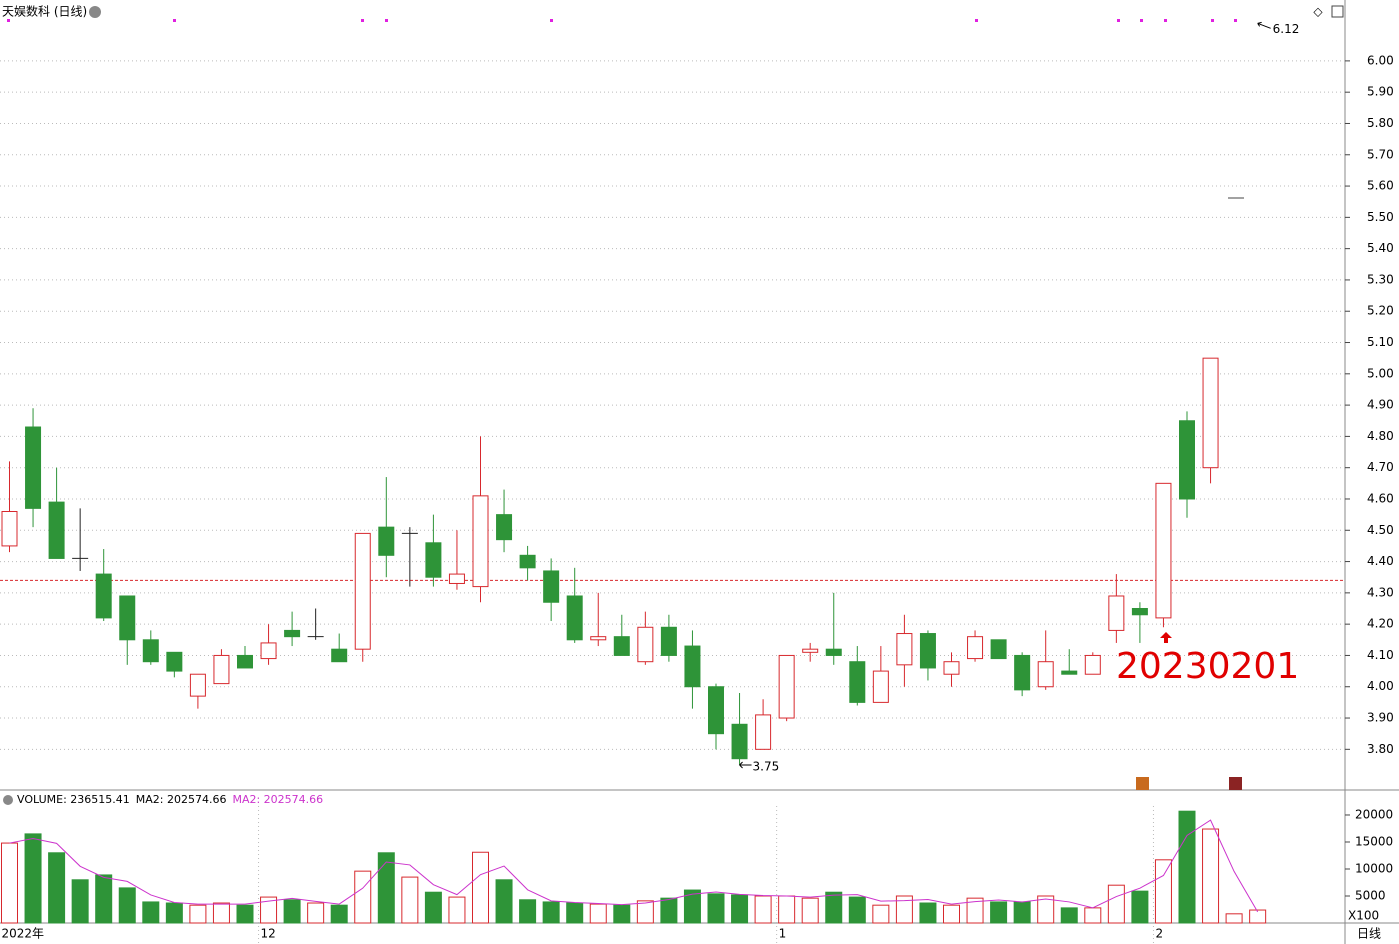  What do you see at coordinates (745, 765) in the screenshot?
I see `min-price-arrow` at bounding box center [745, 765].